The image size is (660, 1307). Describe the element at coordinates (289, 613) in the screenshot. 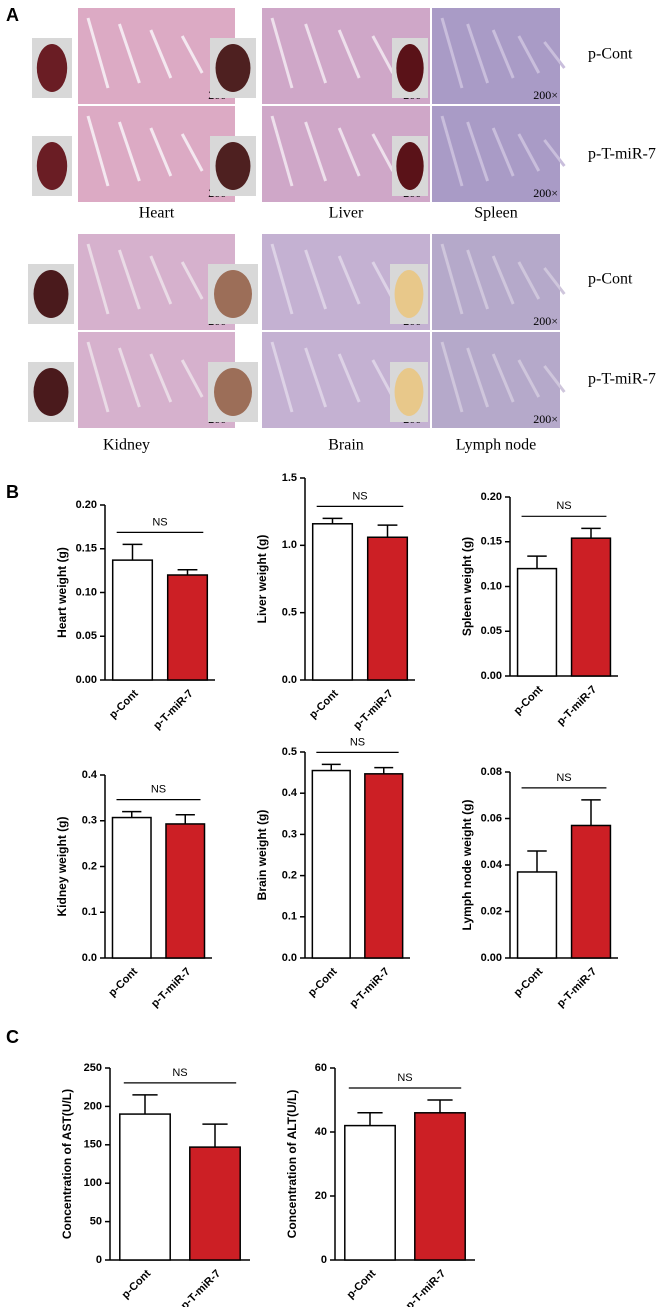

I see `y-tick-label: 0.5` at that location.